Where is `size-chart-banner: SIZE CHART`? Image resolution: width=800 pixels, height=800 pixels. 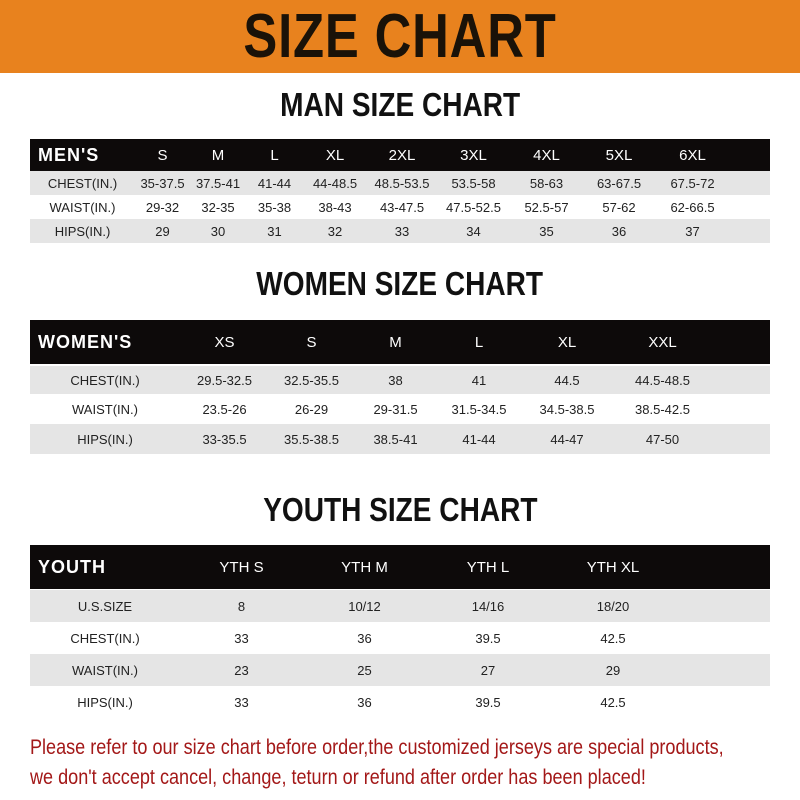
size-chart-banner: SIZE CHART is located at coordinates (400, 36).